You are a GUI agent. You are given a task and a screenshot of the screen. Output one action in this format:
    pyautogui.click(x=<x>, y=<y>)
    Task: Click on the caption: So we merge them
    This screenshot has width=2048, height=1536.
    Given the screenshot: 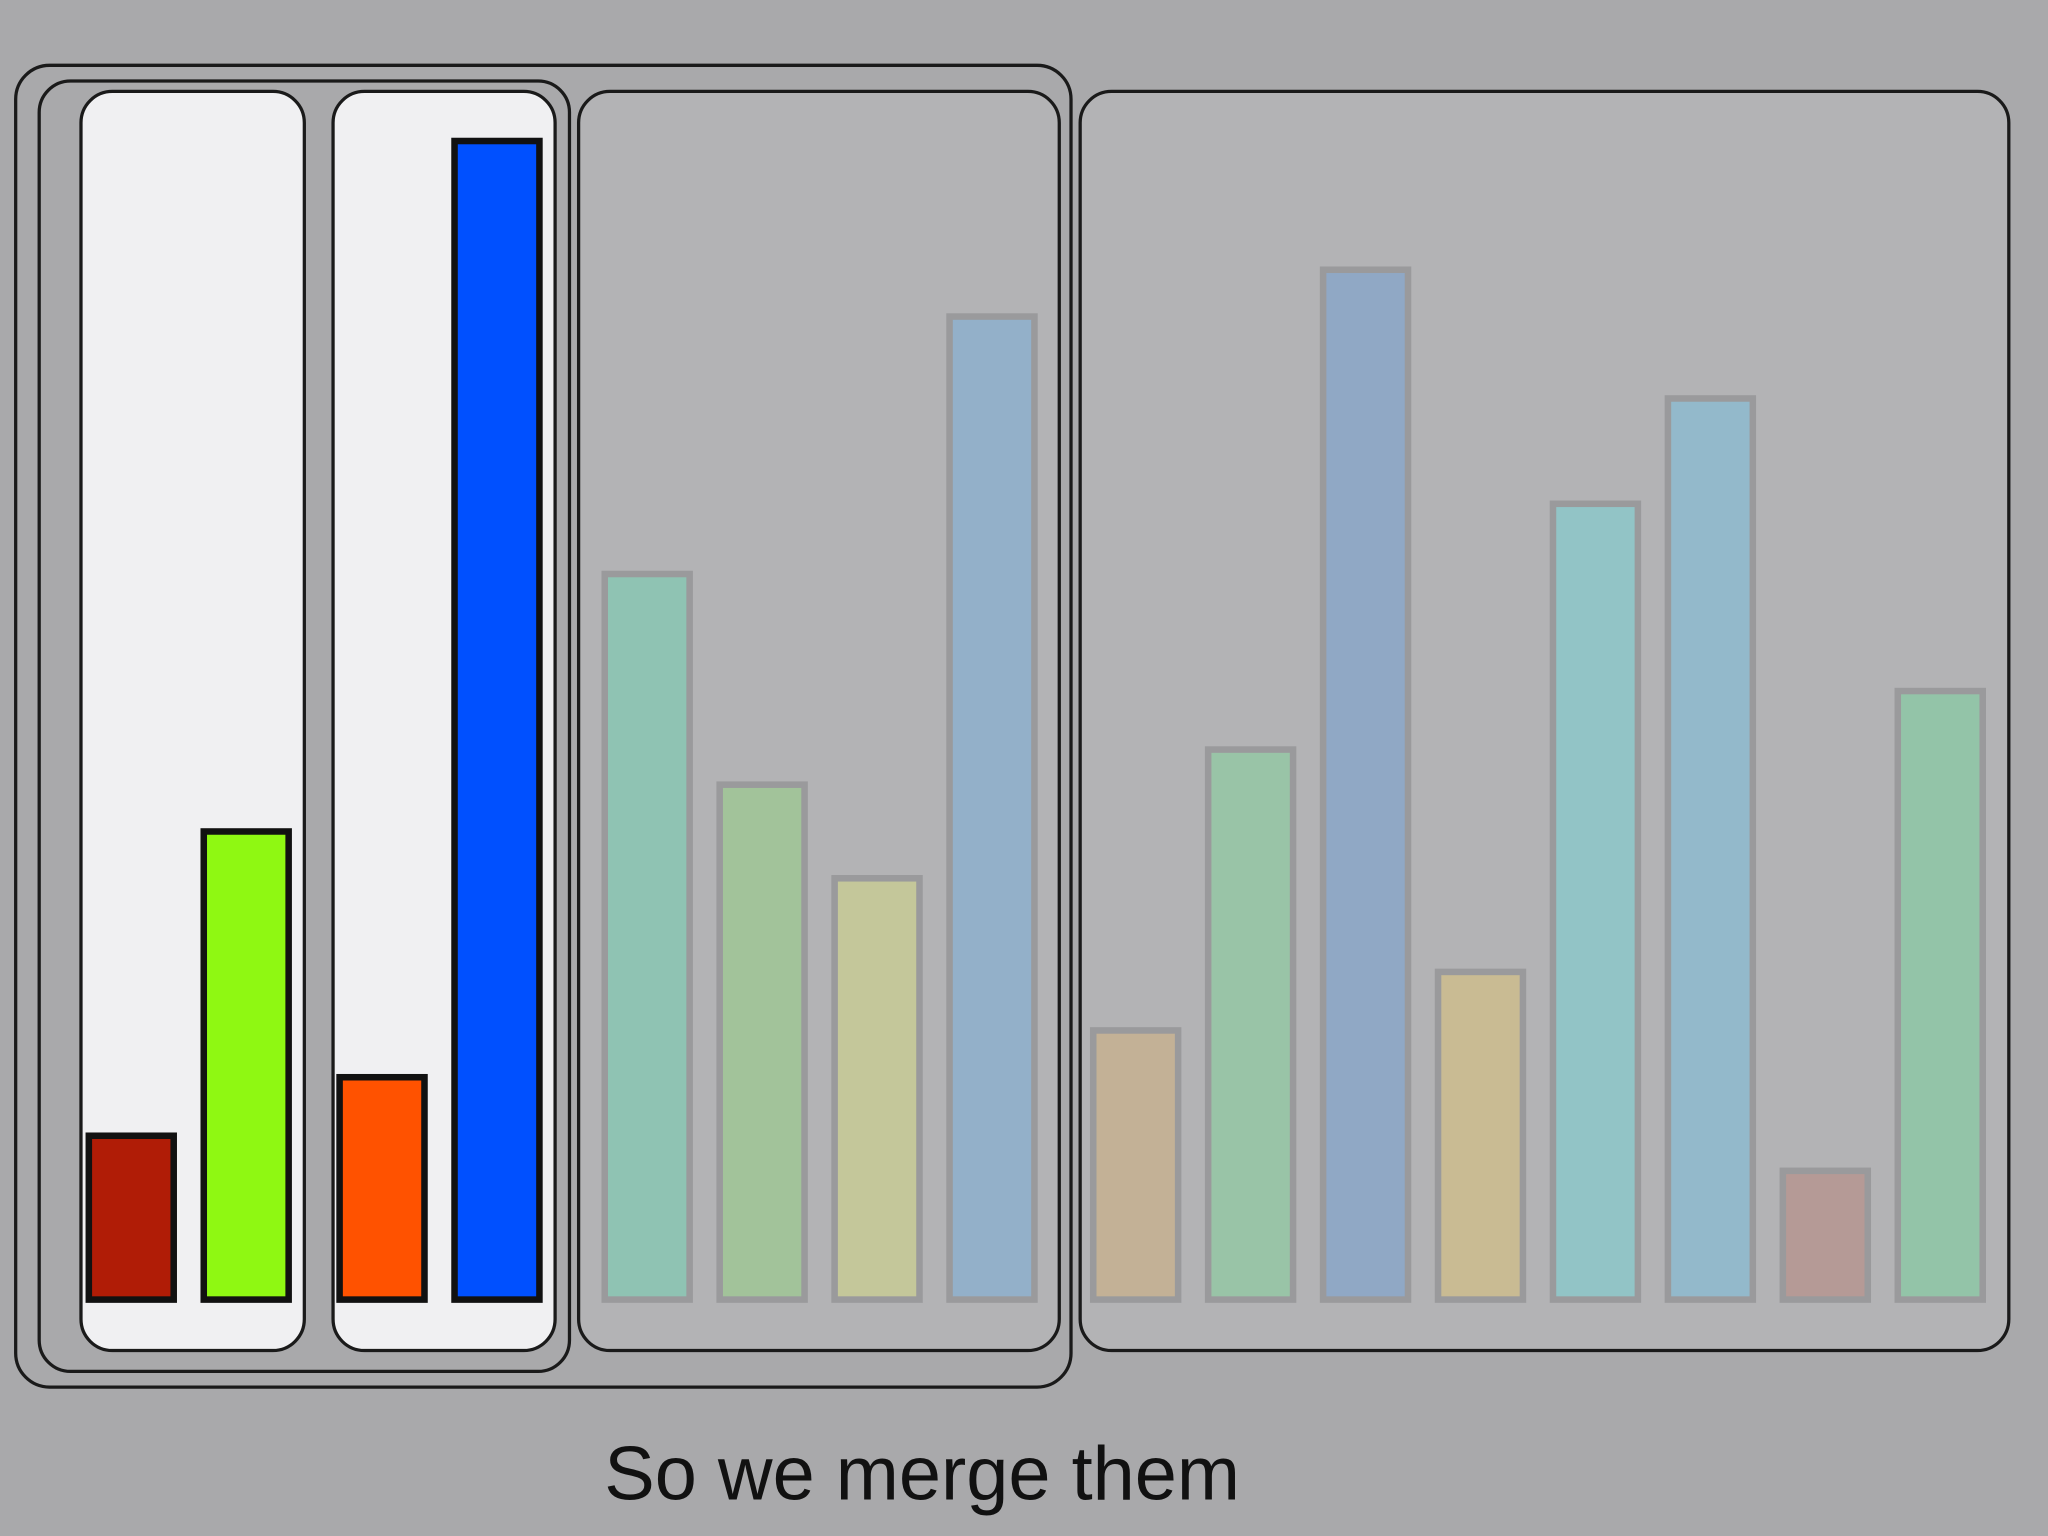 What is the action you would take?
    pyautogui.click(x=922, y=1473)
    